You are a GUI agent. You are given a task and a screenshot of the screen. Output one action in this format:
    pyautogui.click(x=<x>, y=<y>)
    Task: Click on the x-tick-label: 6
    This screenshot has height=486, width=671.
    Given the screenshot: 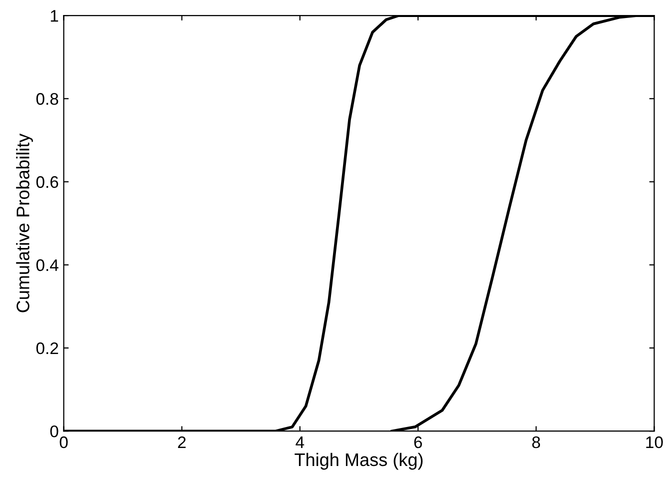 What is the action you would take?
    pyautogui.click(x=418, y=442)
    